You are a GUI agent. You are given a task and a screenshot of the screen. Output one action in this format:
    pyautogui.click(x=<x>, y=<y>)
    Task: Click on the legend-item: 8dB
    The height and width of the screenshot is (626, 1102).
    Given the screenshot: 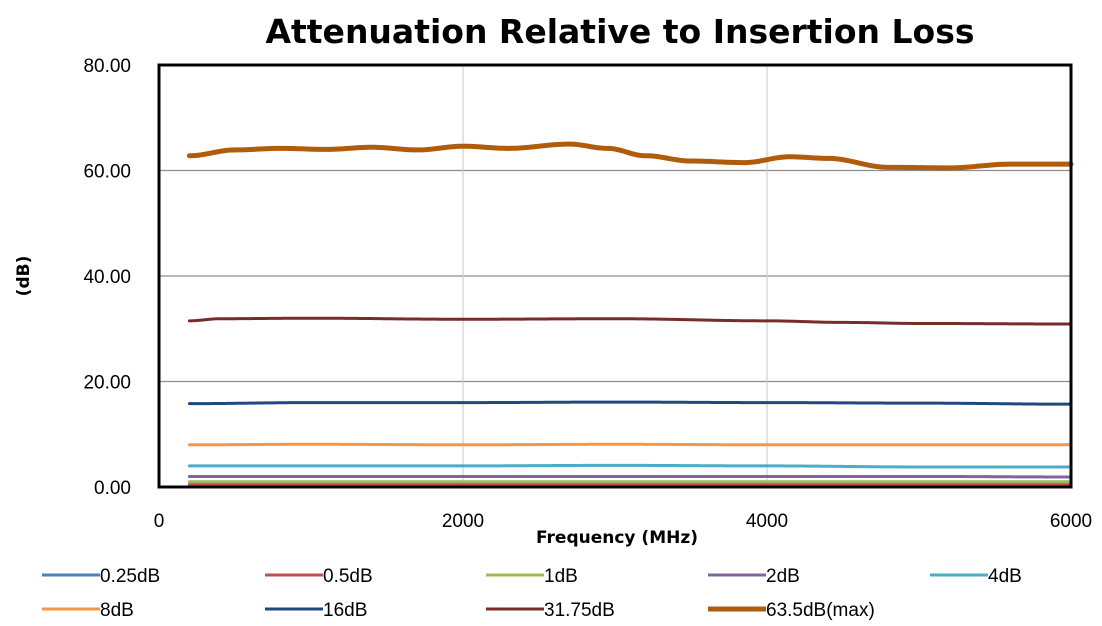 What is the action you would take?
    pyautogui.click(x=88, y=610)
    